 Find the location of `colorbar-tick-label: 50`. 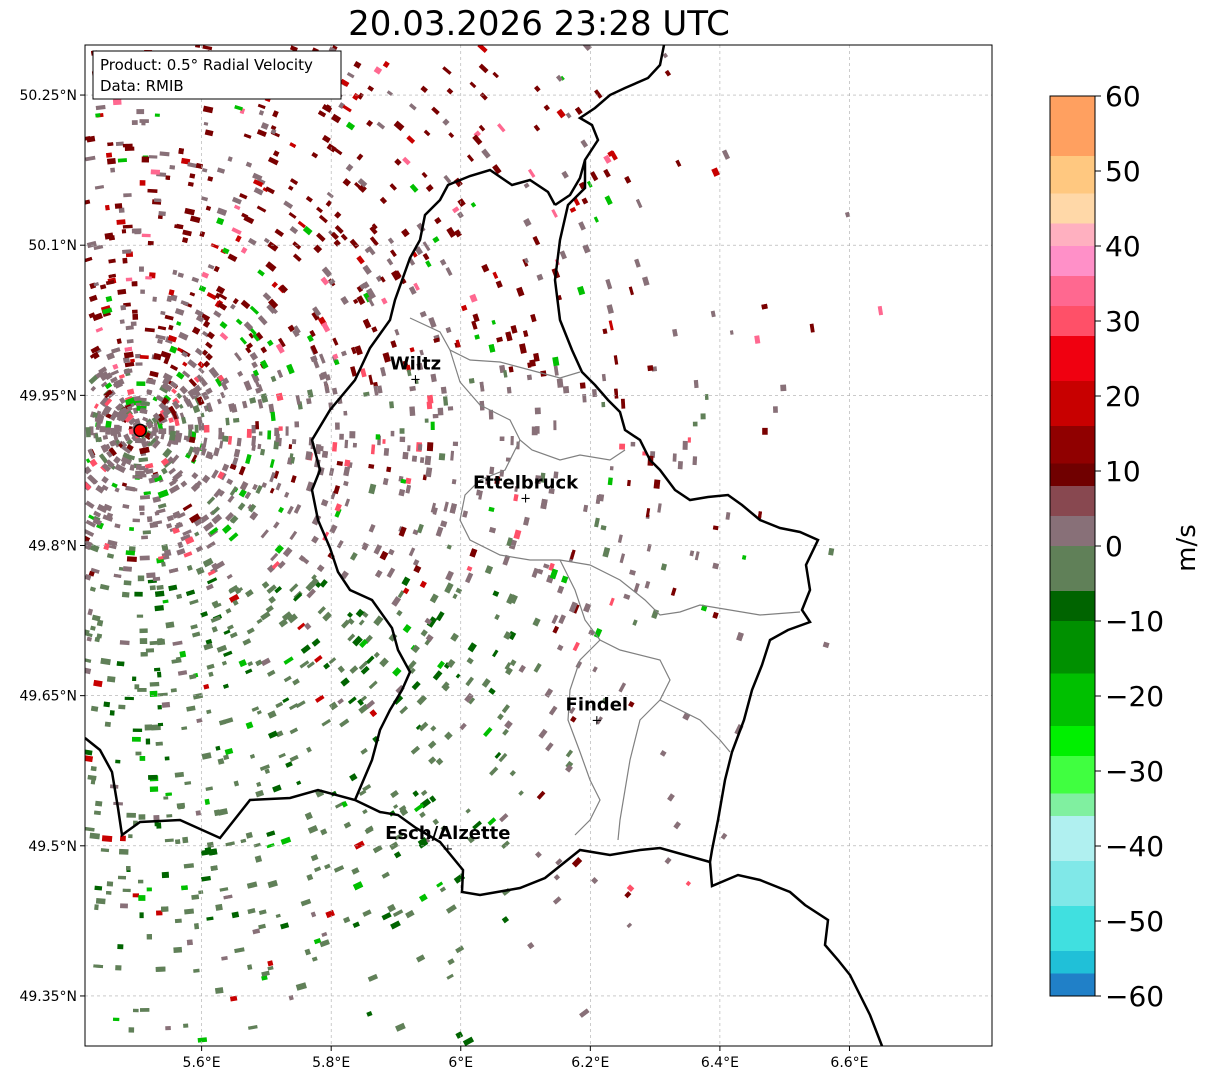

colorbar-tick-label: 50 is located at coordinates (1123, 171).